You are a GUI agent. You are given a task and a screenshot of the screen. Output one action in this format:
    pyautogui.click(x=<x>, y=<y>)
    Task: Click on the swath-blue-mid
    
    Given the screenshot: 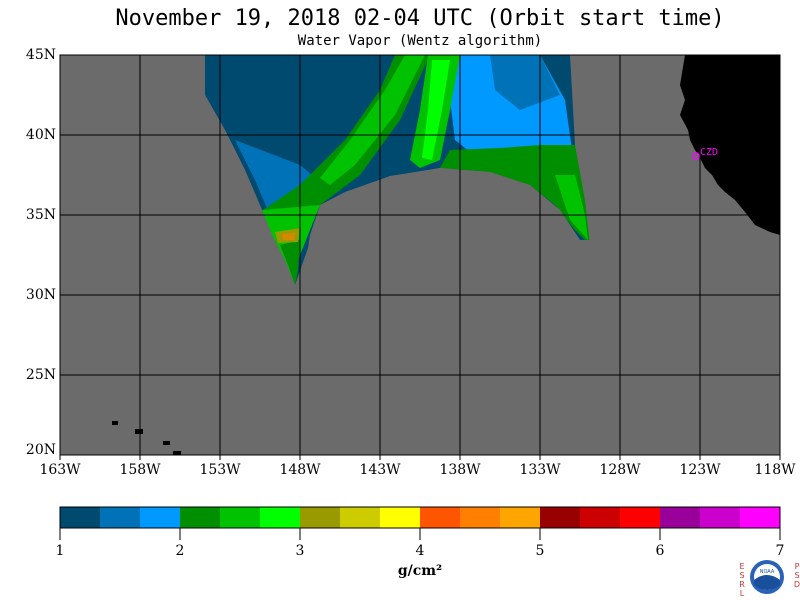 What is the action you would take?
    pyautogui.click(x=525, y=82)
    